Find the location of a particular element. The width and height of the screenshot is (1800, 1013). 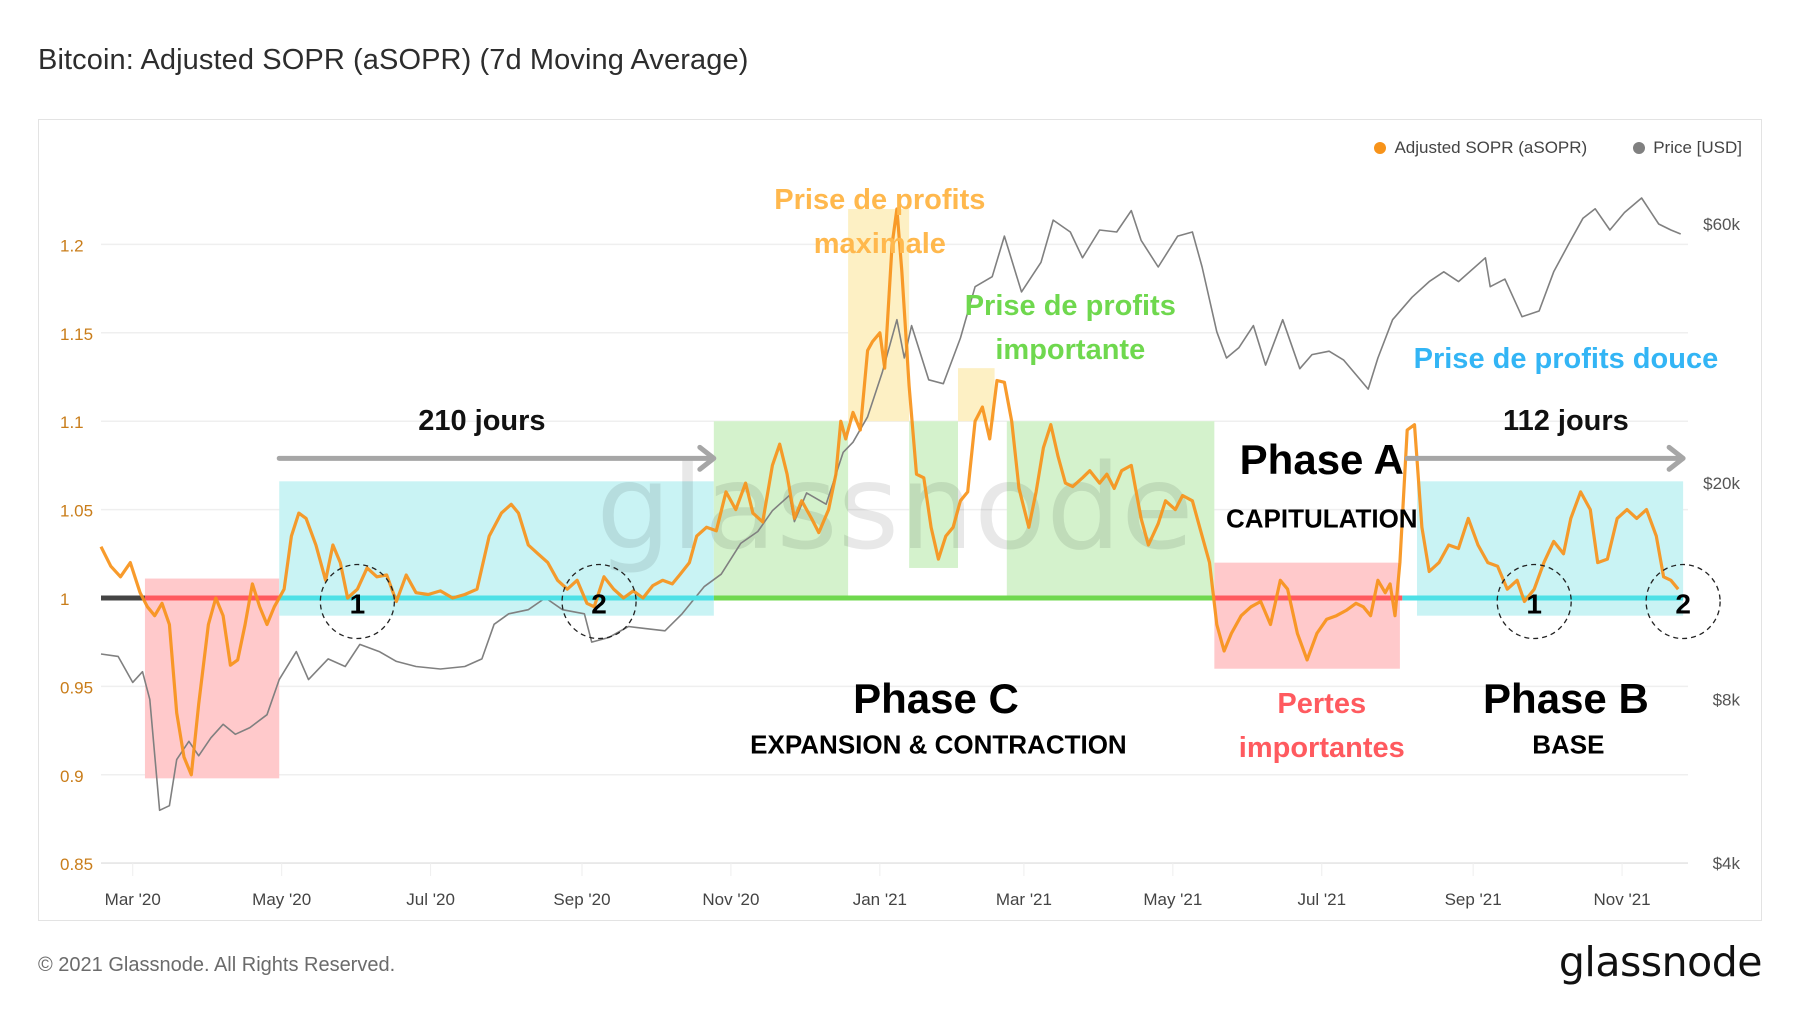

phase-c-title: Phase C is located at coordinates (936, 698).